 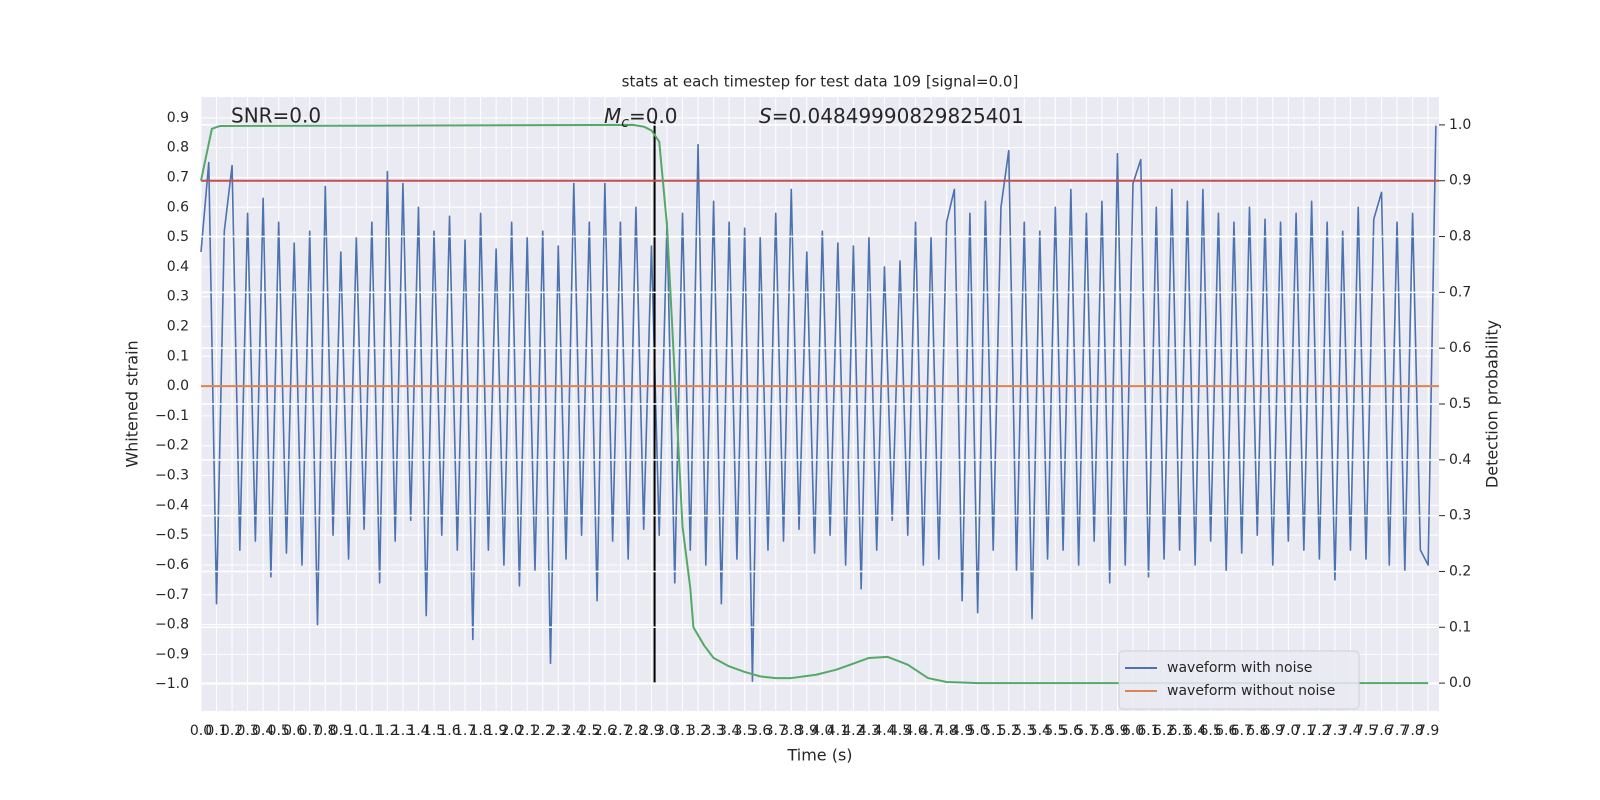 What do you see at coordinates (653, 116) in the screenshot?
I see `mc-value: =0.0` at bounding box center [653, 116].